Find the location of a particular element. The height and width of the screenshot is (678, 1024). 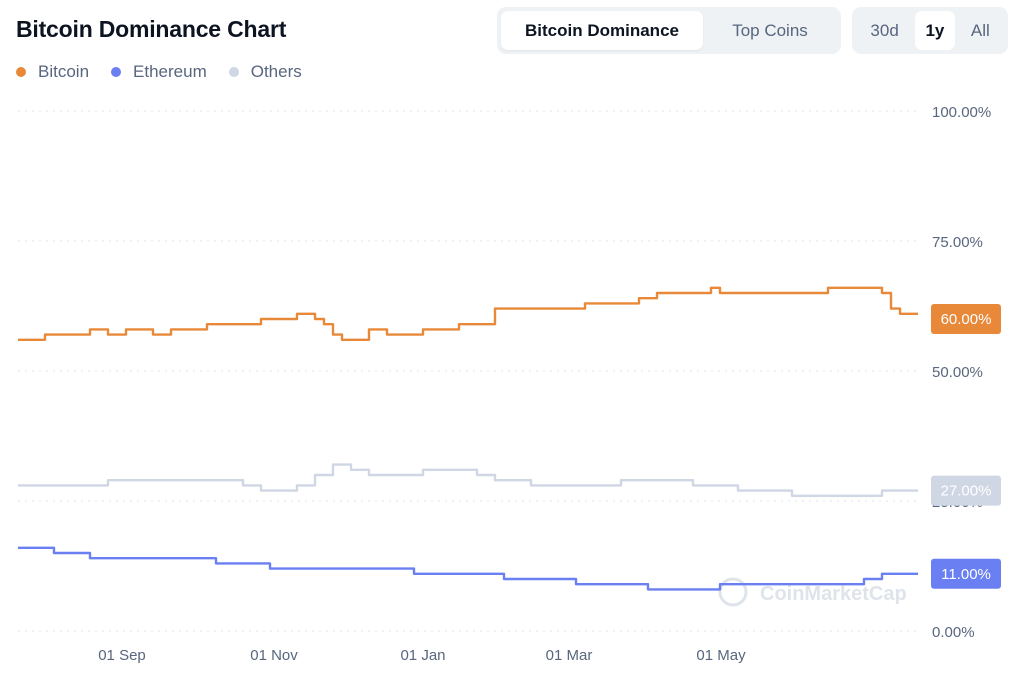

range-all-button: All is located at coordinates (980, 30).